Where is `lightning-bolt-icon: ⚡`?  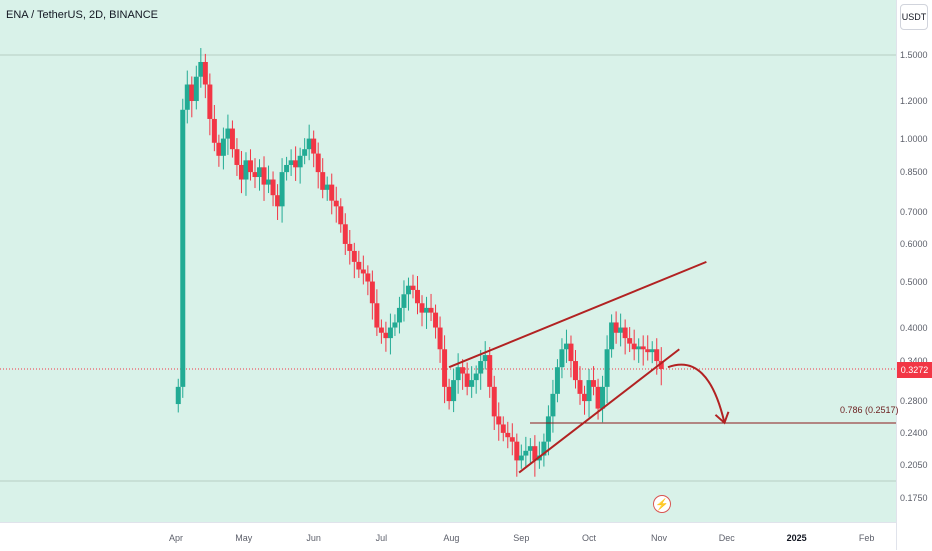
lightning-bolt-icon: ⚡ is located at coordinates (662, 504).